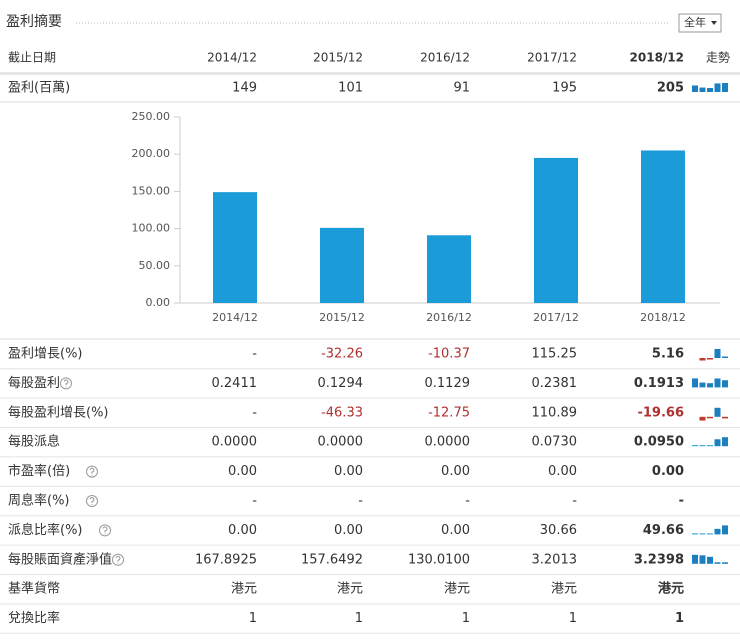 This screenshot has width=740, height=639. Describe the element at coordinates (34, 618) in the screenshot. I see `row-label: 兌換比率` at that location.